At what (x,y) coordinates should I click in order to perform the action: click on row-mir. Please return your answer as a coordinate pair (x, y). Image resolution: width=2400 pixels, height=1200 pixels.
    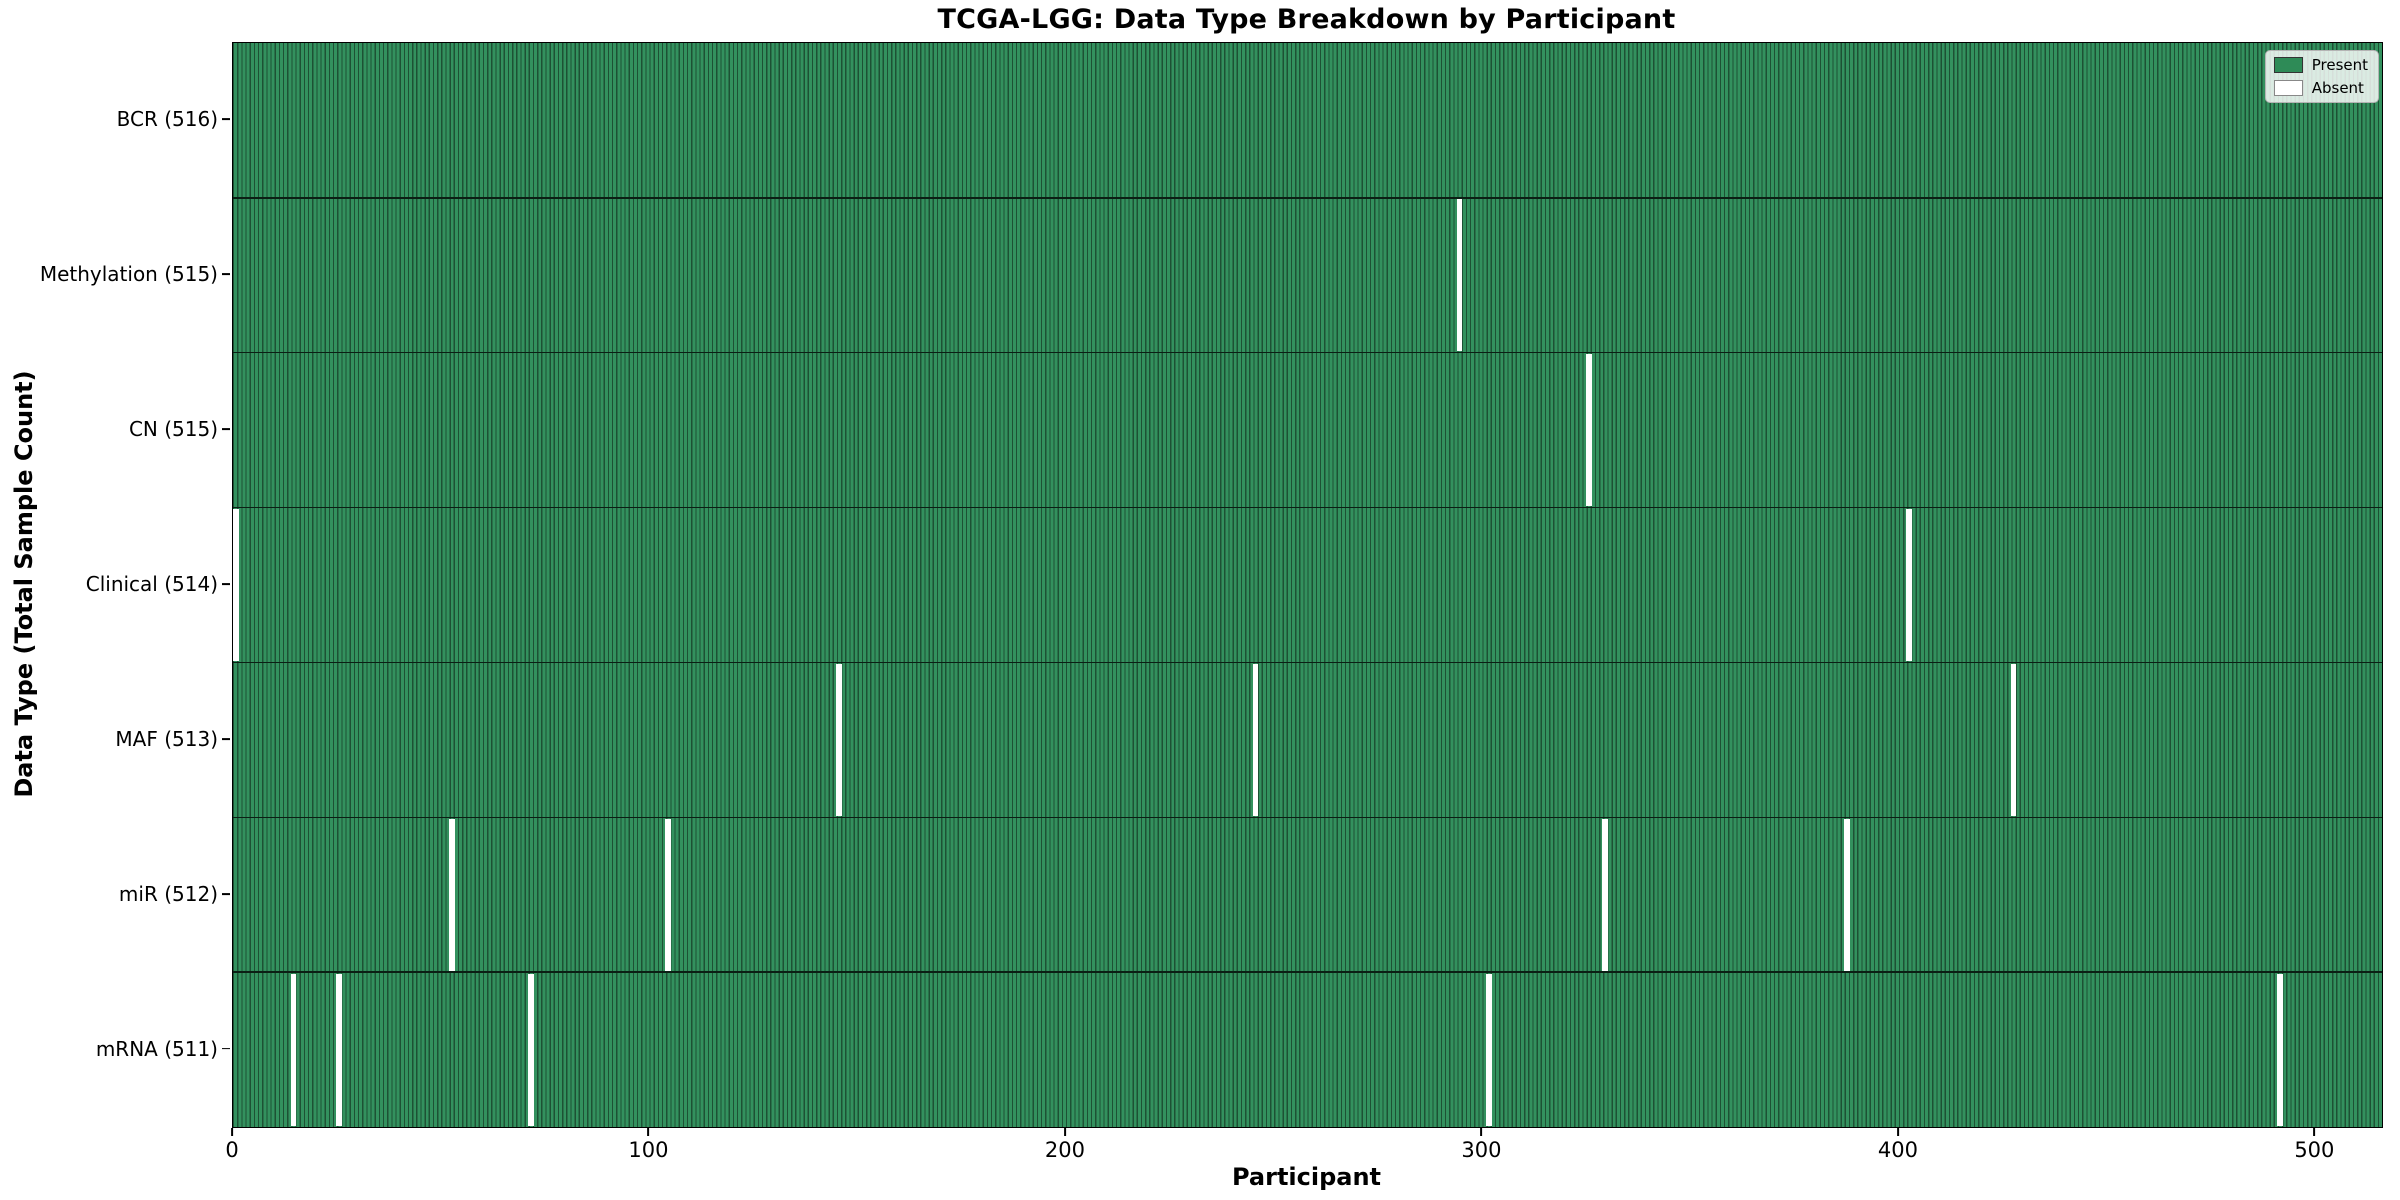
    Looking at the image, I should click on (1307, 895).